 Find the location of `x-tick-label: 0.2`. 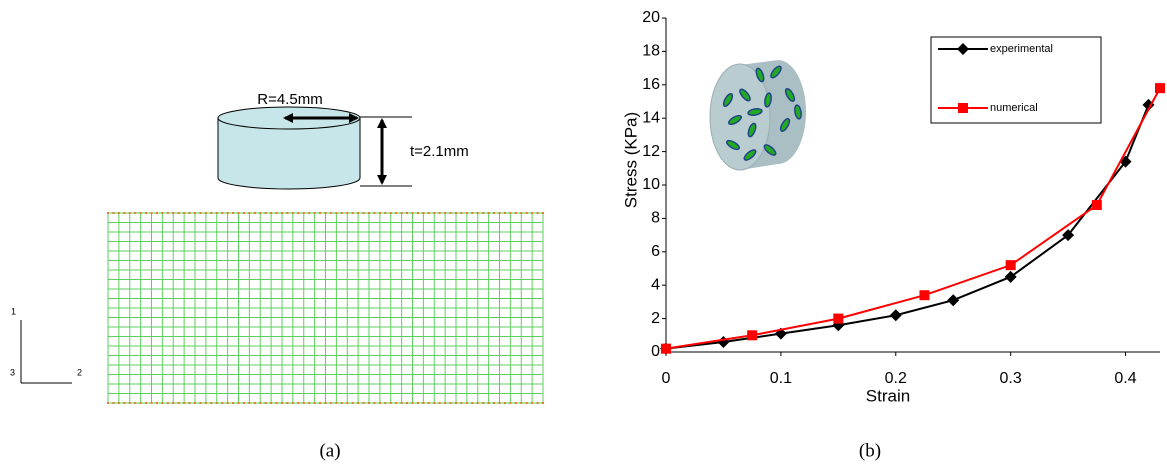

x-tick-label: 0.2 is located at coordinates (896, 378).